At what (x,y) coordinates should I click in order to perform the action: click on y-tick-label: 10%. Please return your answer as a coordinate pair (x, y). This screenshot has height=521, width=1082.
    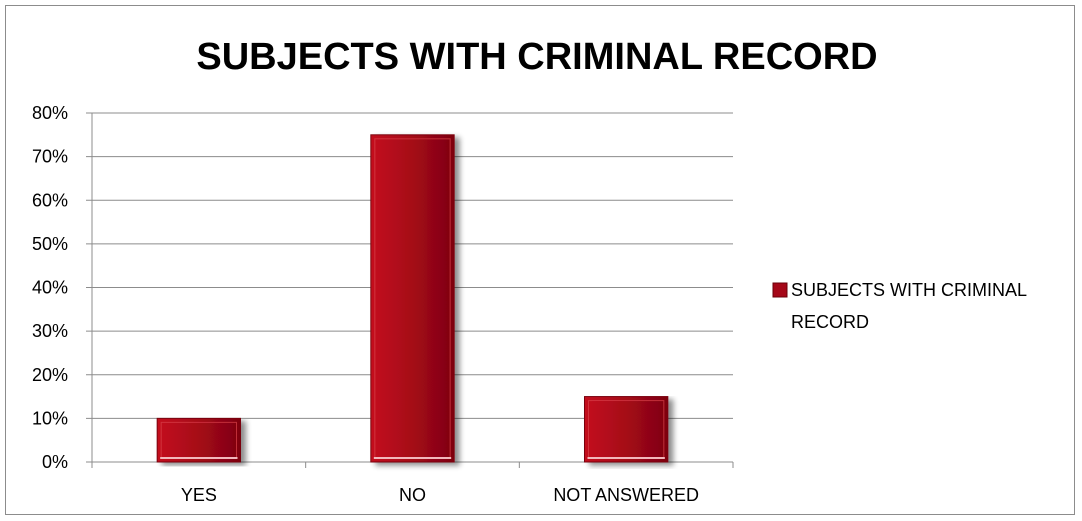
    Looking at the image, I should click on (50, 418).